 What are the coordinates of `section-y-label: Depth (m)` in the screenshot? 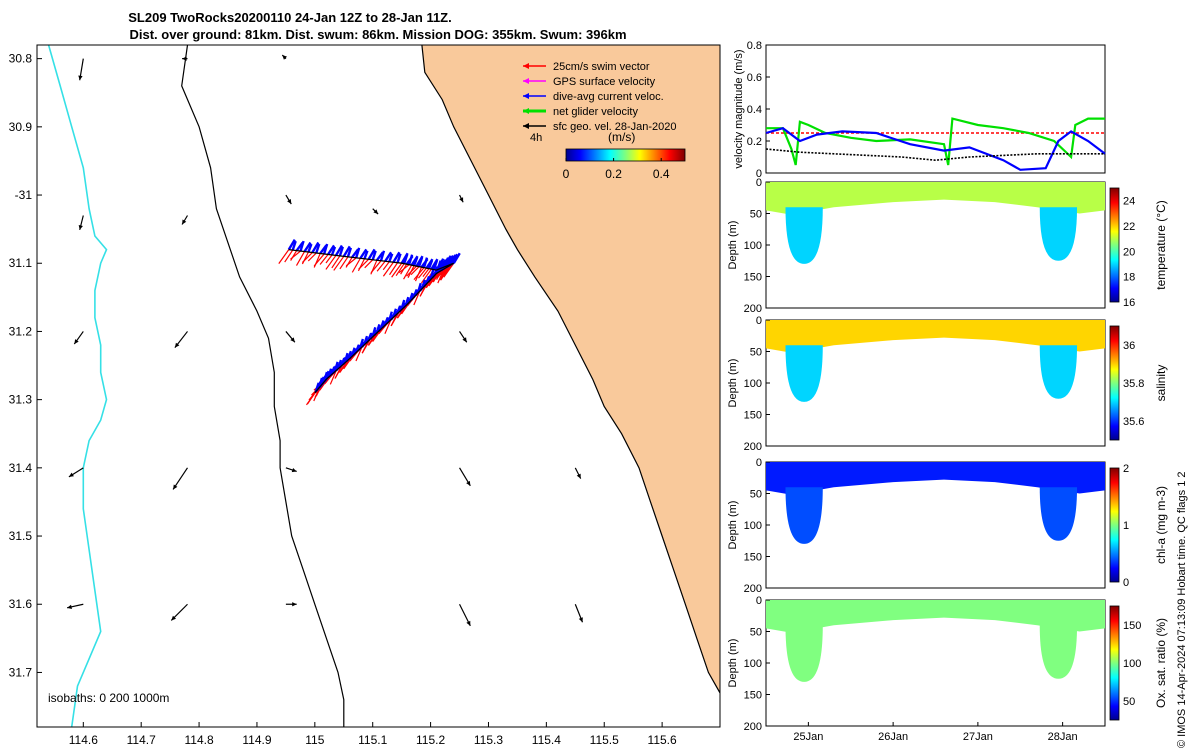 It's located at (733, 525).